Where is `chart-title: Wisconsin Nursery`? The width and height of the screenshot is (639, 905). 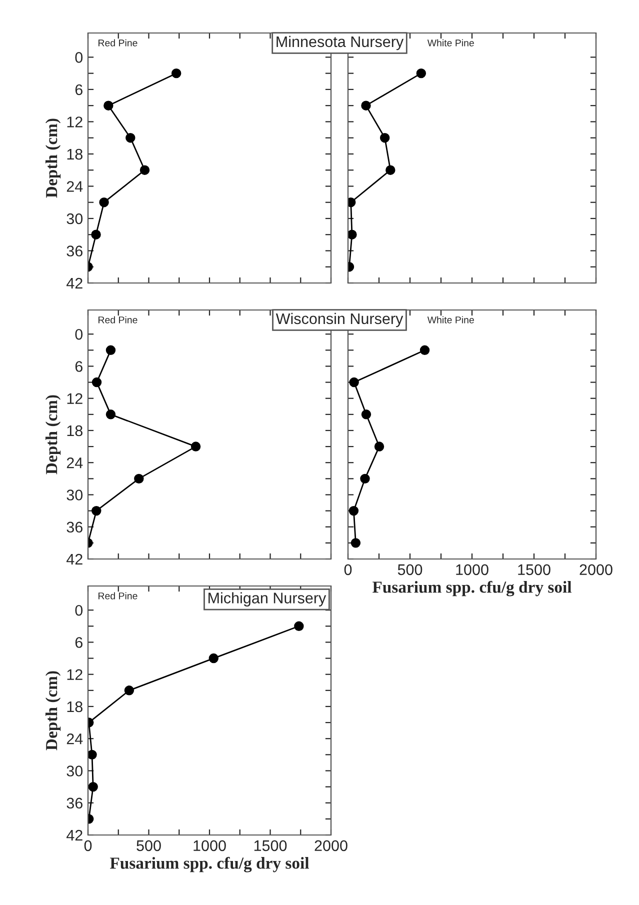 chart-title: Wisconsin Nursery is located at coordinates (340, 320).